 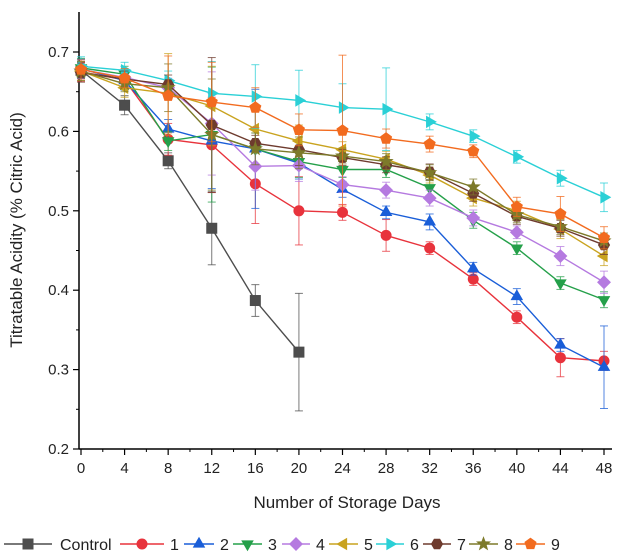 What do you see at coordinates (58, 211) in the screenshot?
I see `y-tick-label: 0.5` at bounding box center [58, 211].